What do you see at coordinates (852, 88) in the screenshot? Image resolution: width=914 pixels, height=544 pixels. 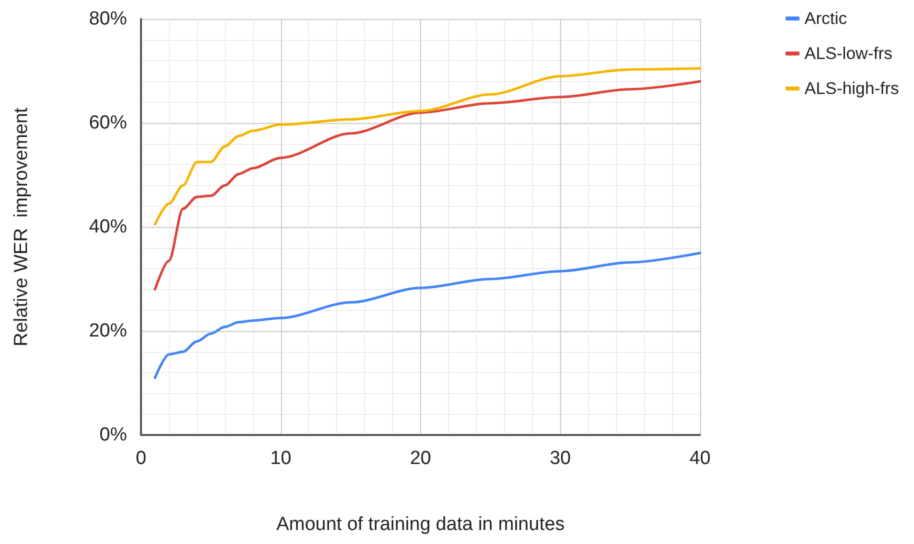 I see `legend-label: ALS-high-frs` at bounding box center [852, 88].